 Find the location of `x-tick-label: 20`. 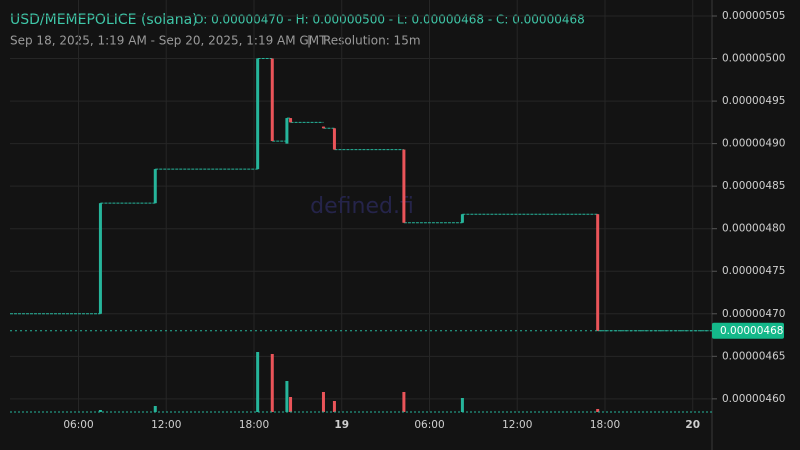

x-tick-label: 20 is located at coordinates (692, 425).